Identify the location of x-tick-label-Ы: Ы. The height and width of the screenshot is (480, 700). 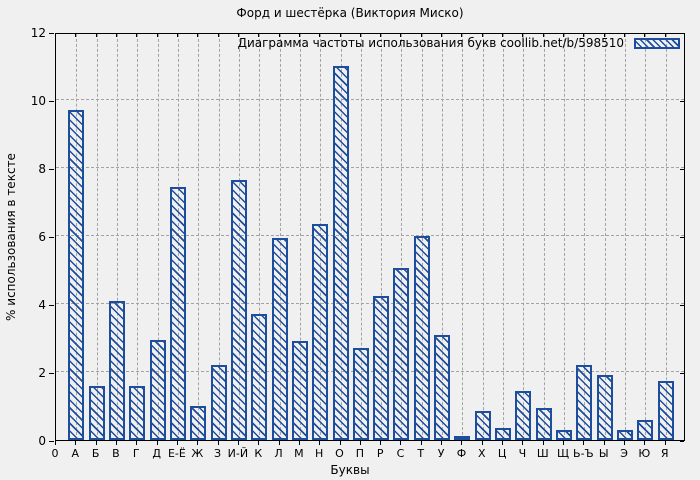
(603, 453).